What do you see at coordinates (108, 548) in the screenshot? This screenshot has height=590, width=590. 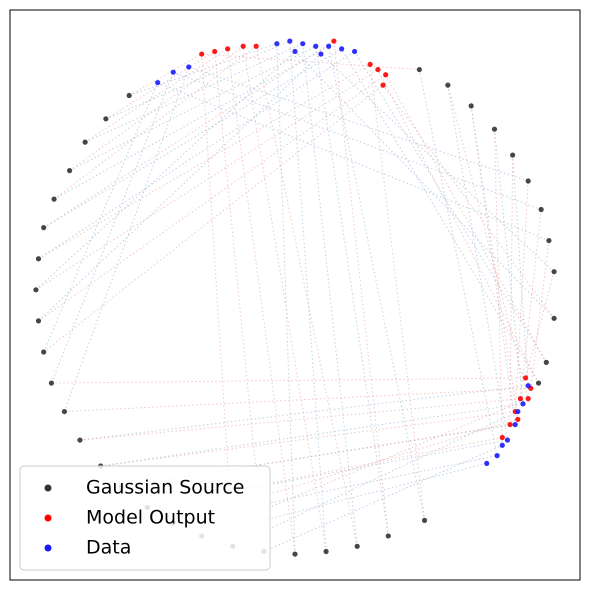 I see `legend-label: Data` at bounding box center [108, 548].